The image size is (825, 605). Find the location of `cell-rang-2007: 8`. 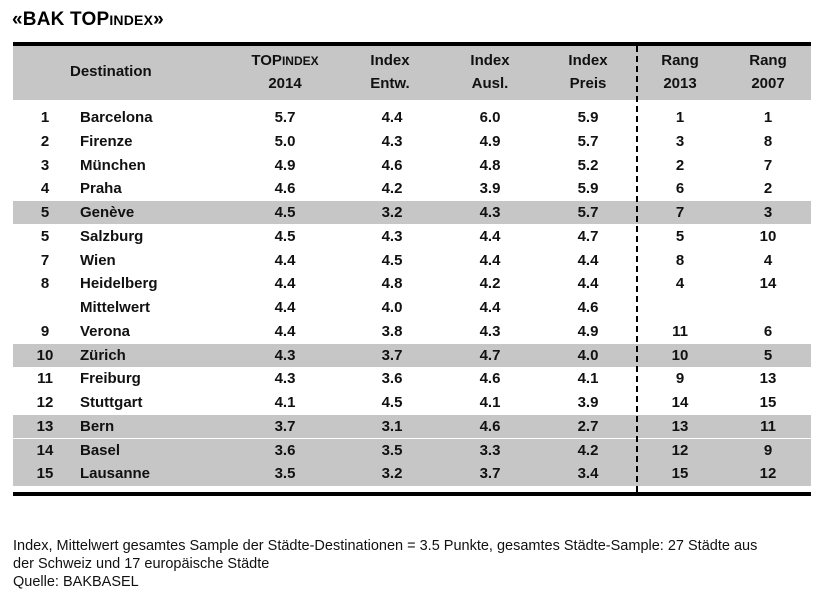

cell-rang-2007: 8 is located at coordinates (768, 141).